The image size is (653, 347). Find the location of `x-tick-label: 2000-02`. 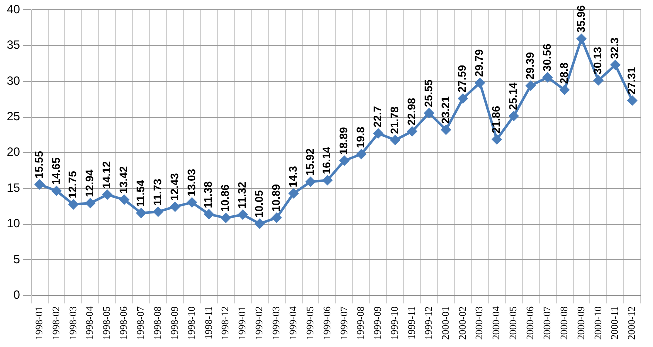

x-tick-label: 2000-02 is located at coordinates (463, 323).